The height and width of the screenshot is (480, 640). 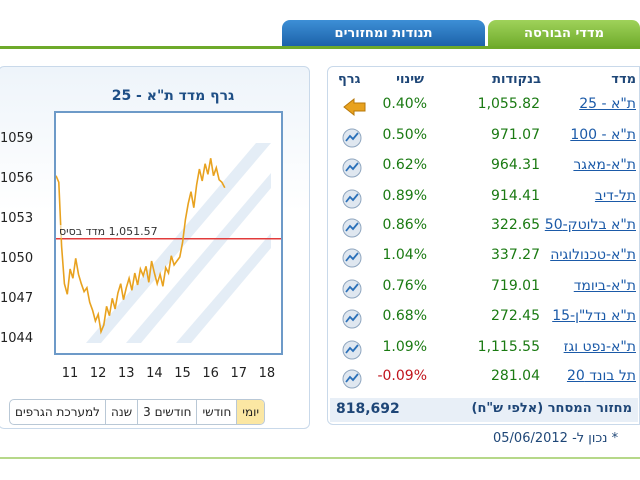 I want to click on table-row: ת"א-נפט וגז 1,115.55 1.09%, so click(x=485, y=352).